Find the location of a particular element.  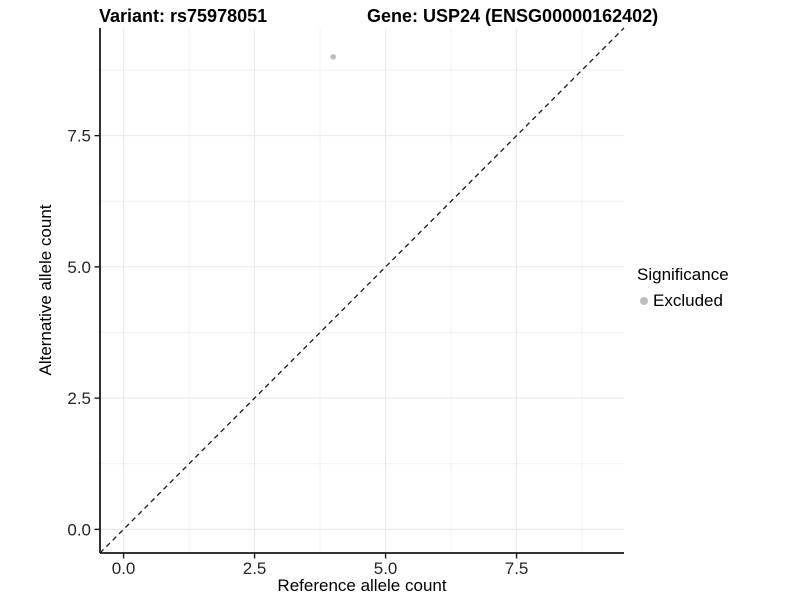

x-tick-label: 5.0 is located at coordinates (386, 568).